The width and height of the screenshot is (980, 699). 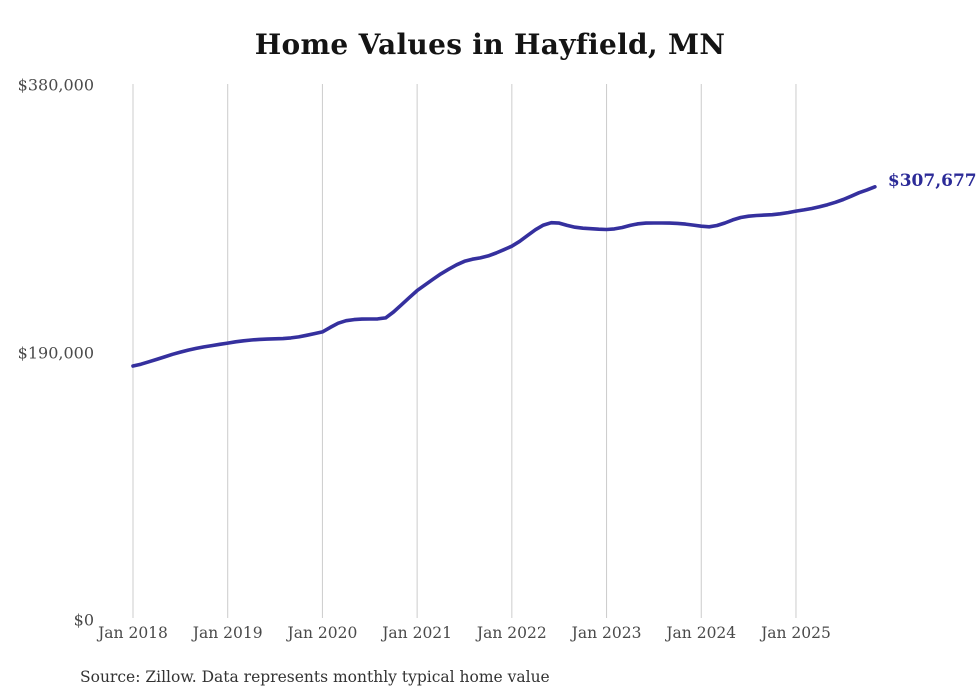 What do you see at coordinates (490, 44) in the screenshot?
I see `chart-title: Home Values in Hayfield, MN` at bounding box center [490, 44].